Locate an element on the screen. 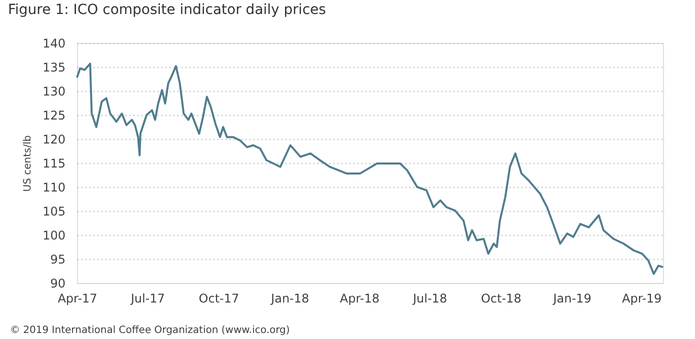  text: © 2019 International Coffee Organization (www.ico.org) is located at coordinates (150, 330).